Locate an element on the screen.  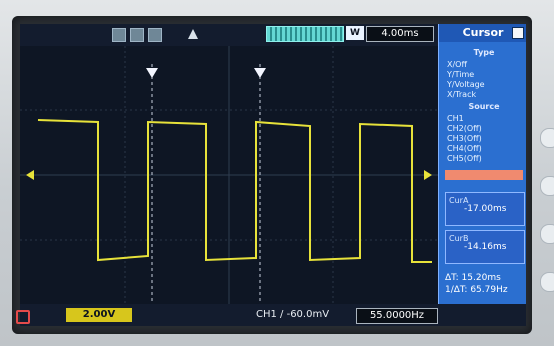
cursor-measurements: ΔT: 15.20ms 1/ΔT: 65.79Hz is located at coordinates (484, 286).